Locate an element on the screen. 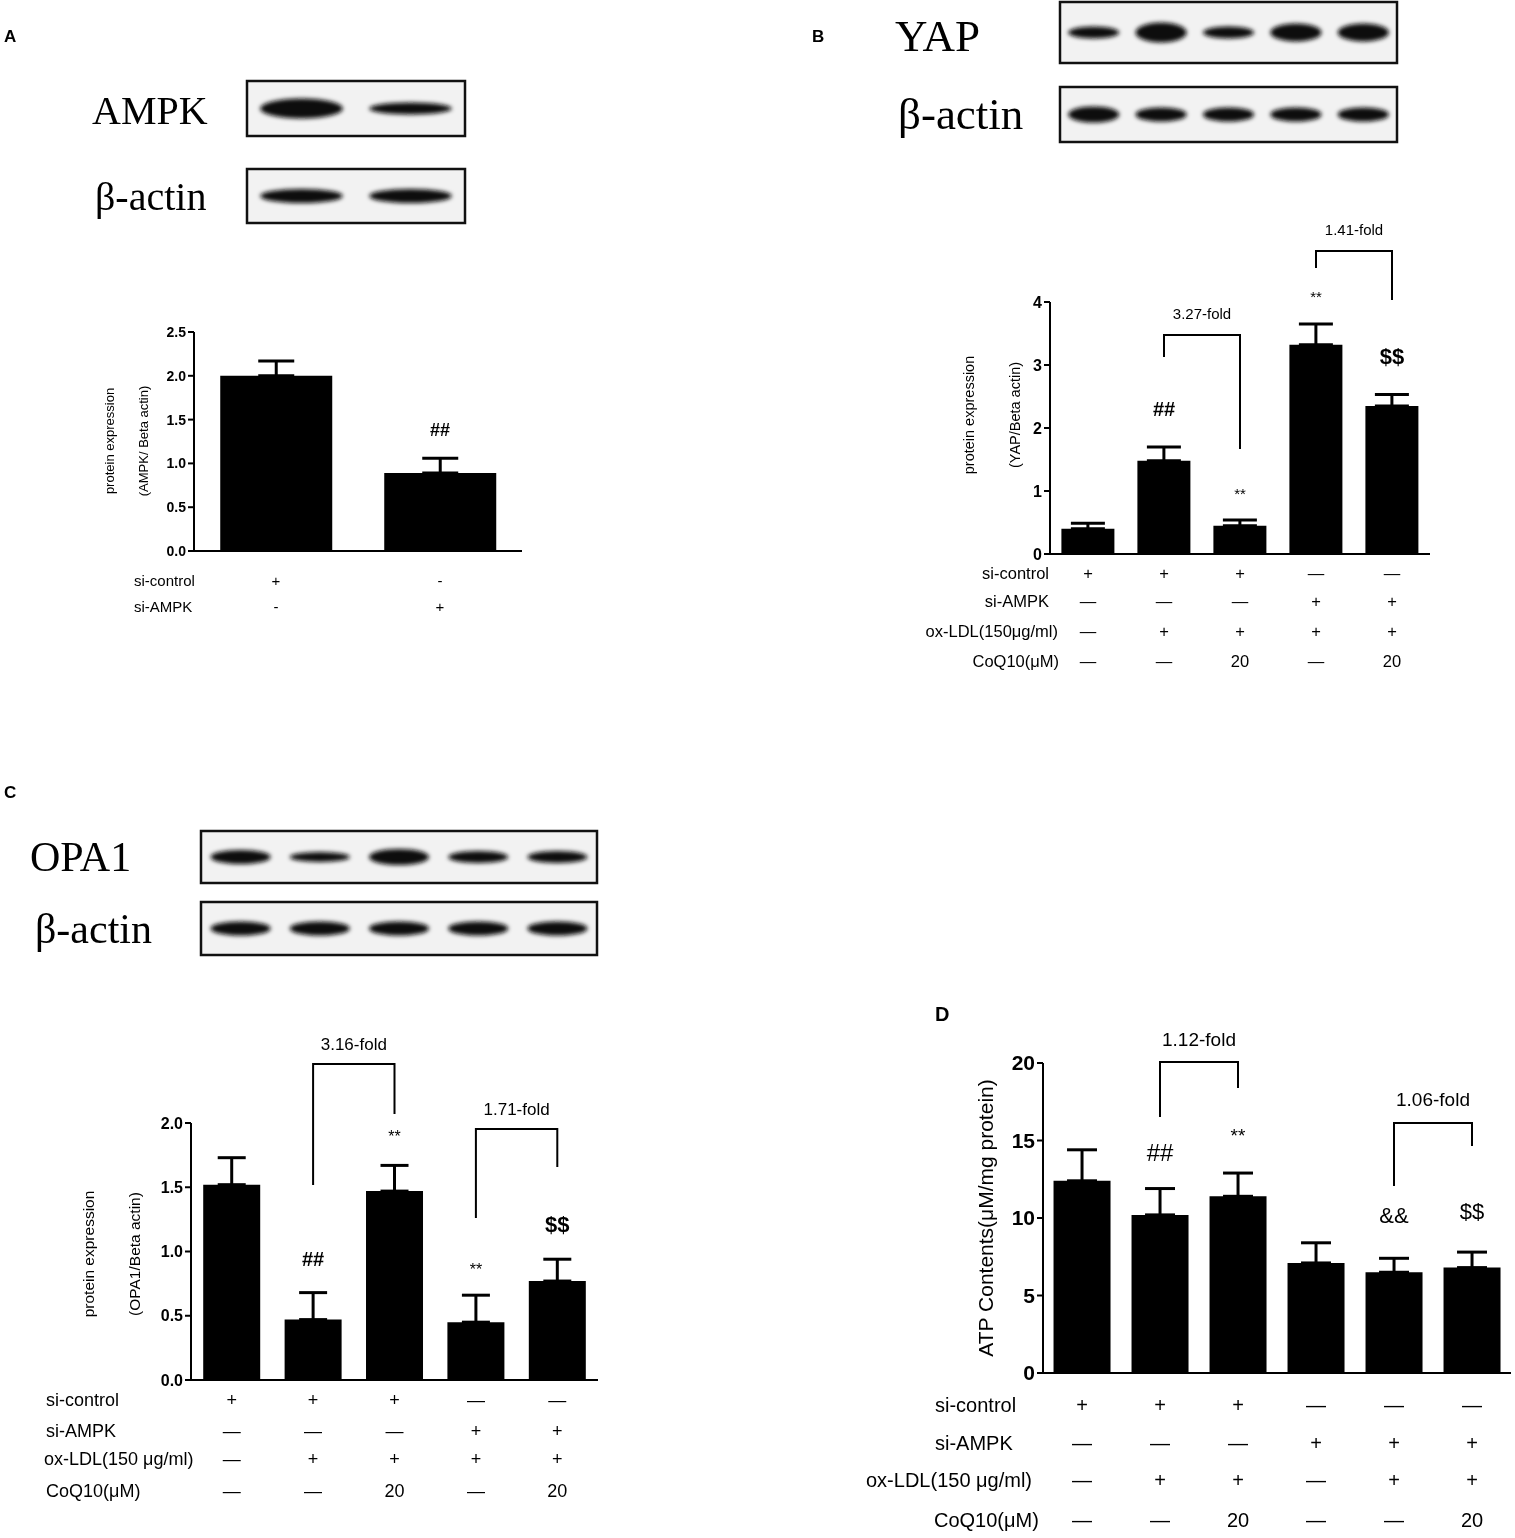  text: YAP is located at coordinates (938, 35).